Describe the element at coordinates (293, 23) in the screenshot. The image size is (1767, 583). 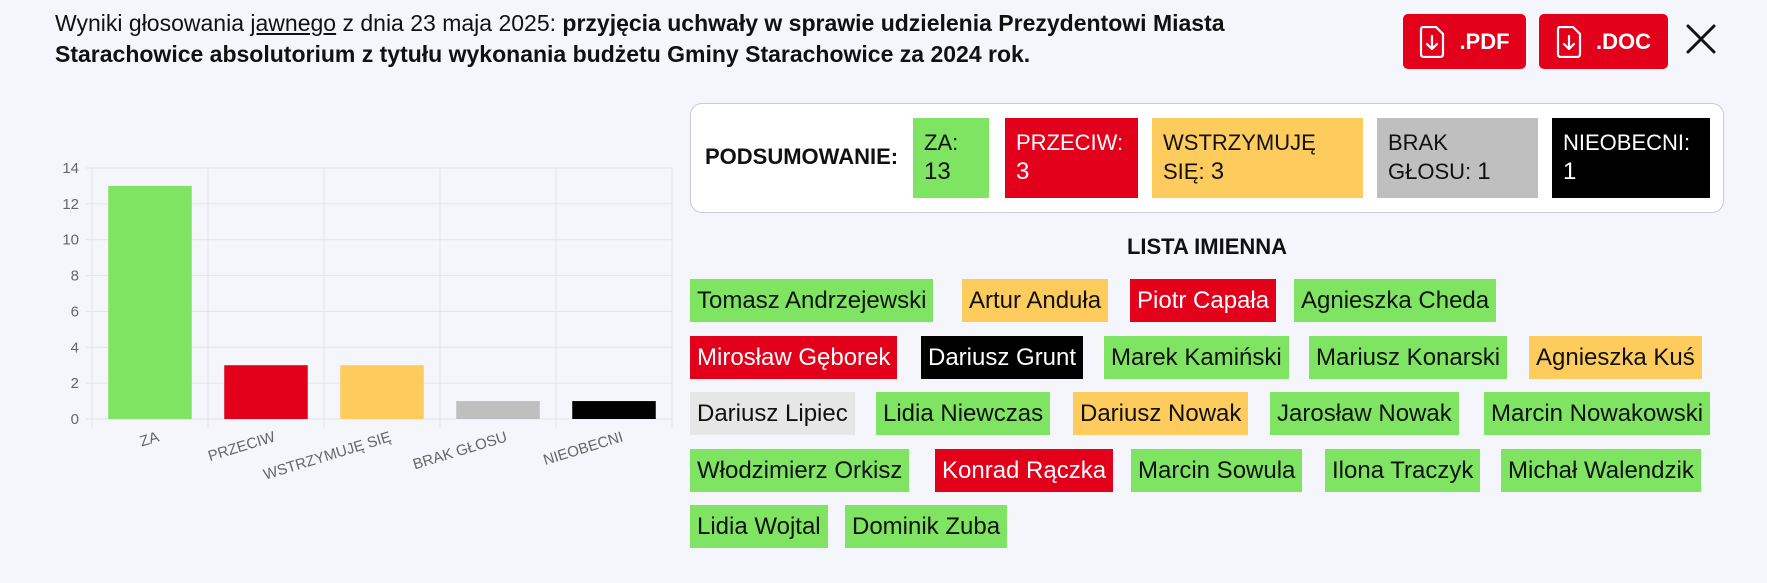
I see `title-vote-type: jawnego` at that location.